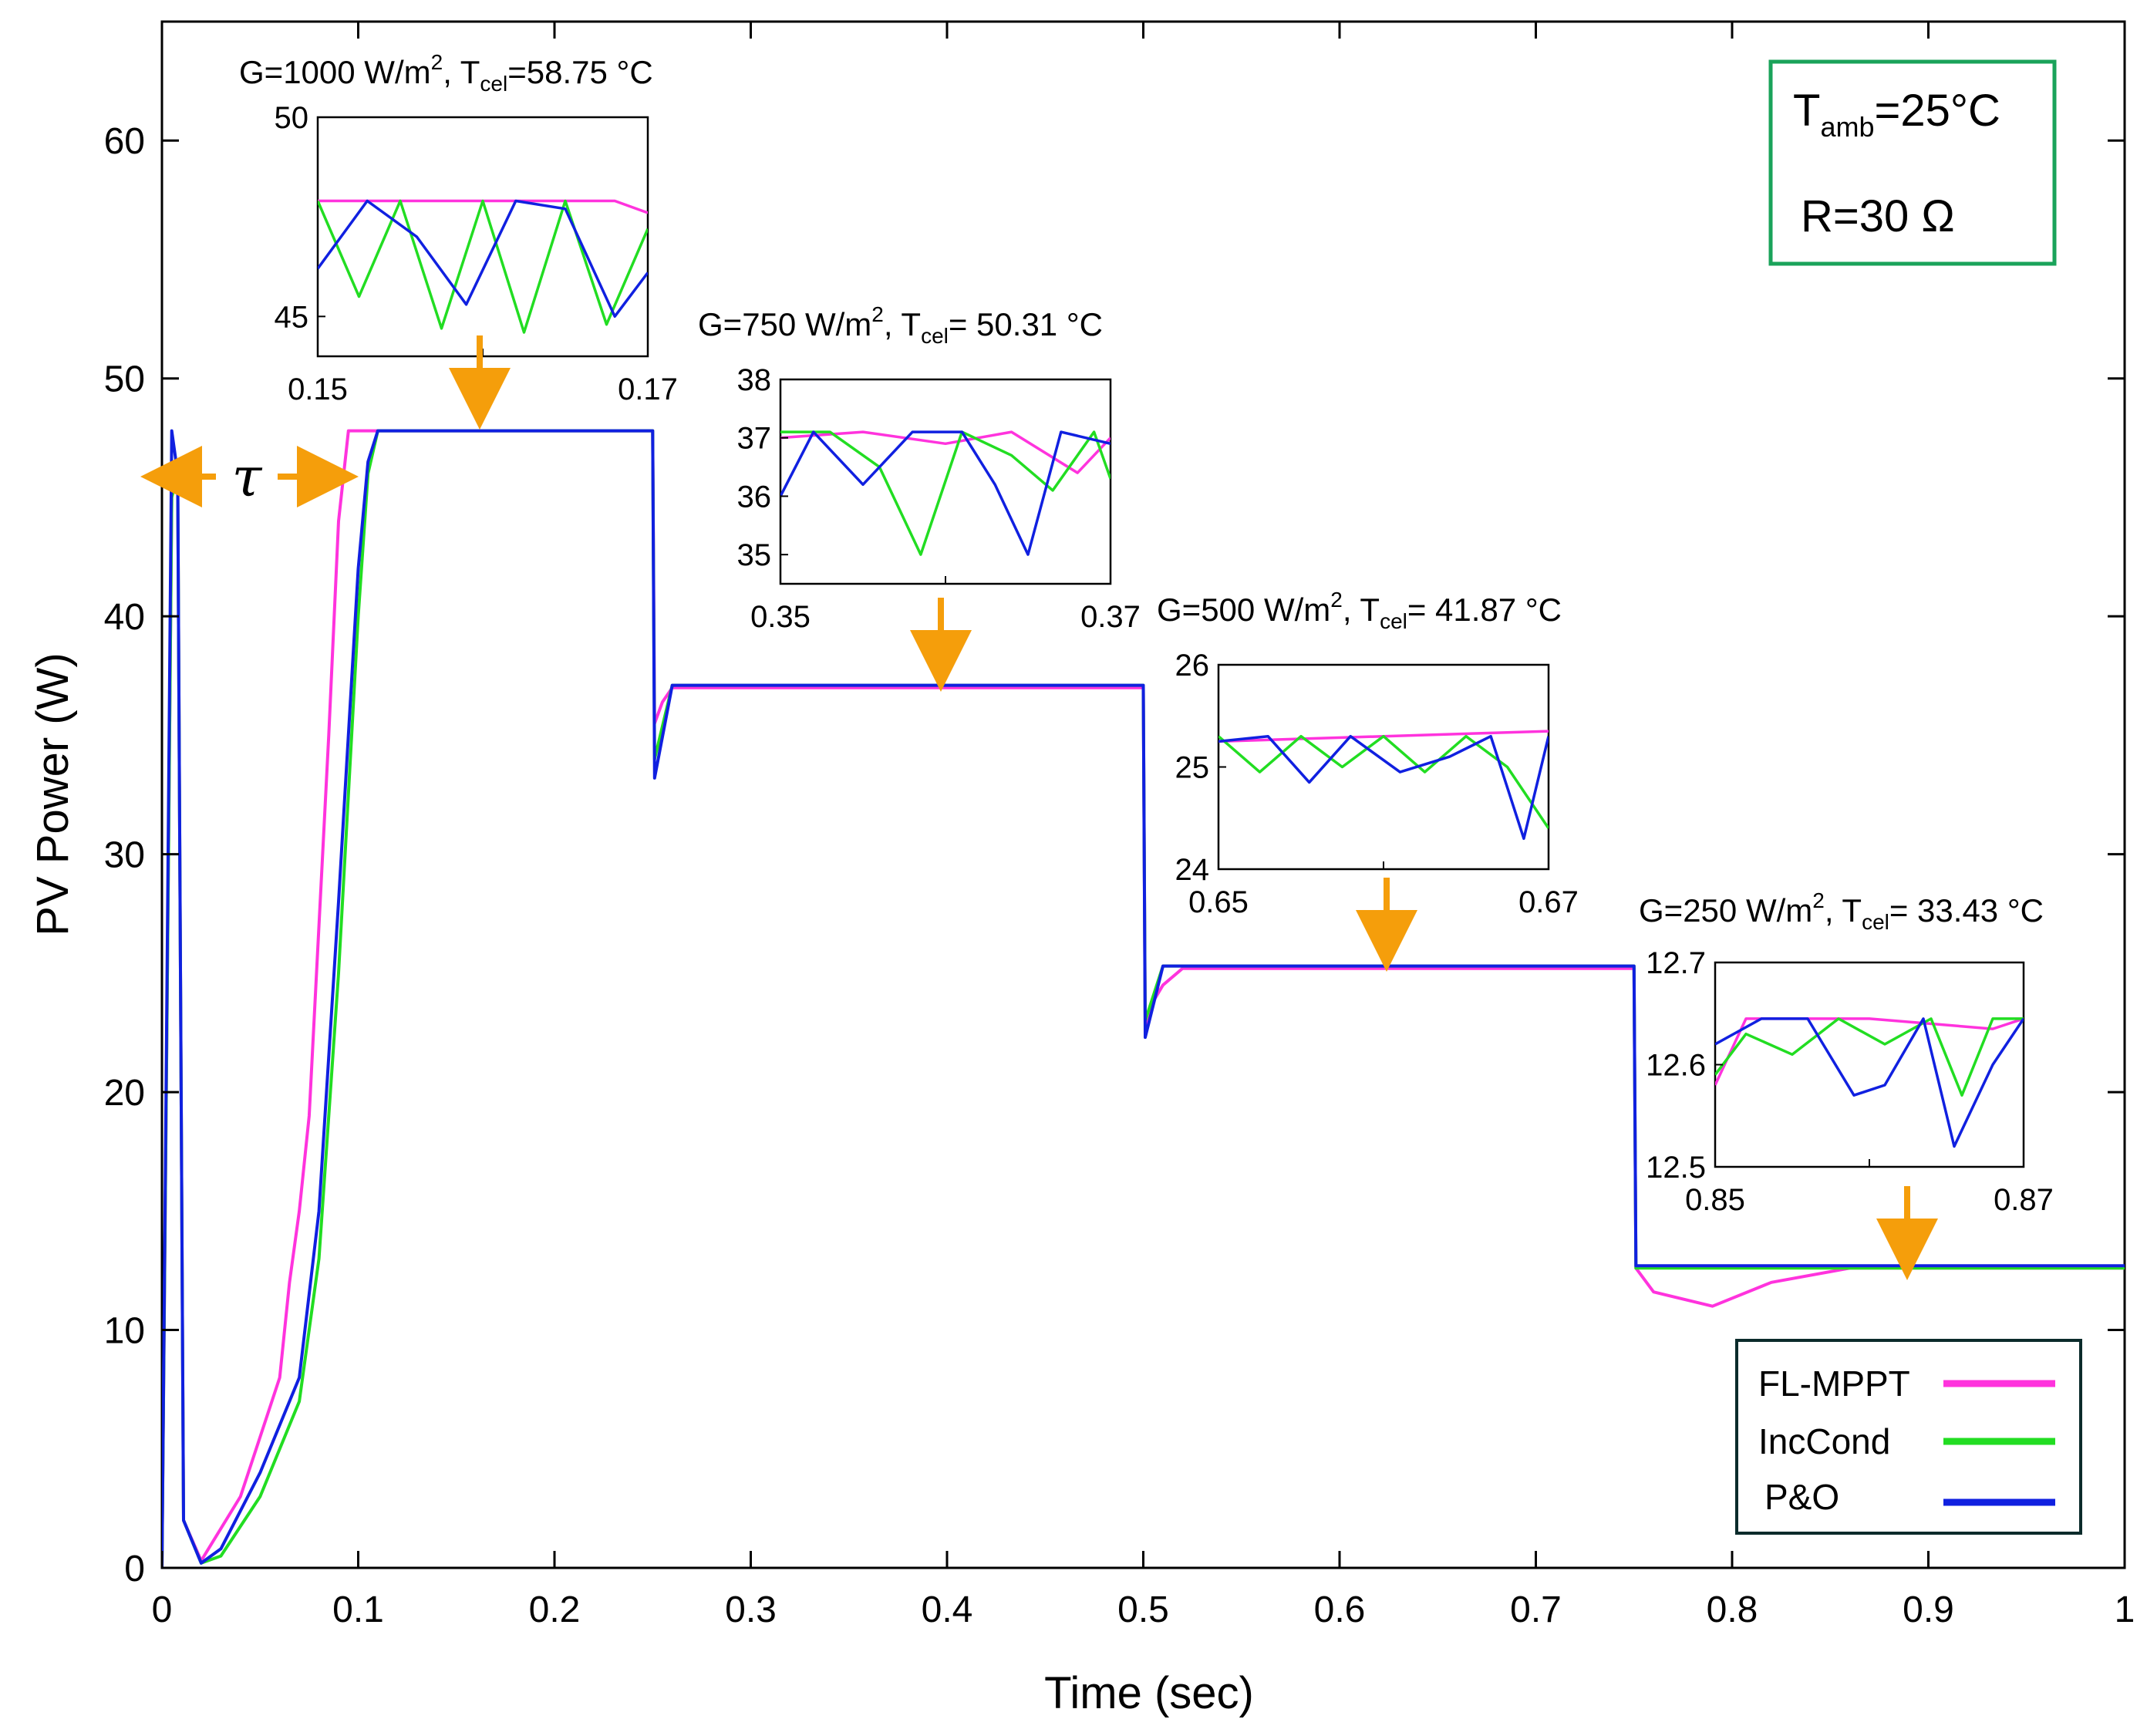 This screenshot has width=2147, height=1736. Describe the element at coordinates (751, 1609) in the screenshot. I see `x-tick-label: 0.3` at that location.